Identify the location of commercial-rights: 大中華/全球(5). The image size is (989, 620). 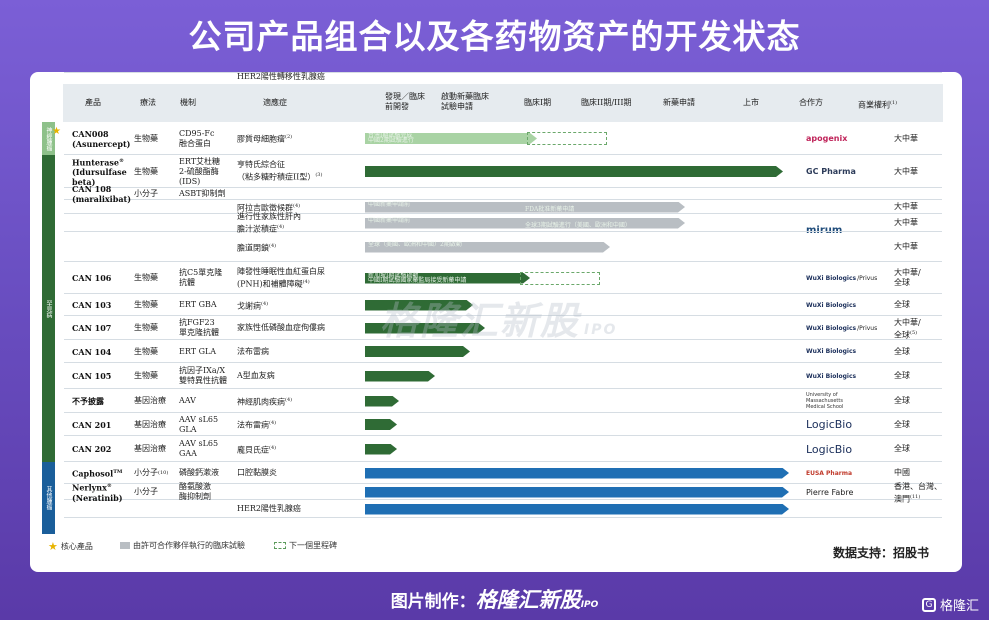
(907, 329).